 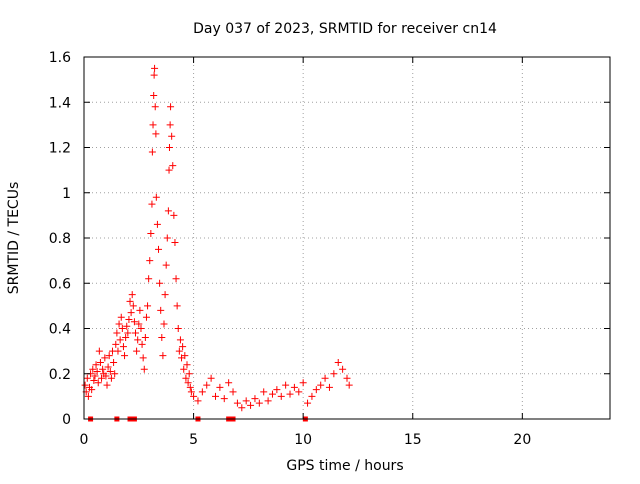 I want to click on y-tick-label: 0.6, so click(x=60, y=284).